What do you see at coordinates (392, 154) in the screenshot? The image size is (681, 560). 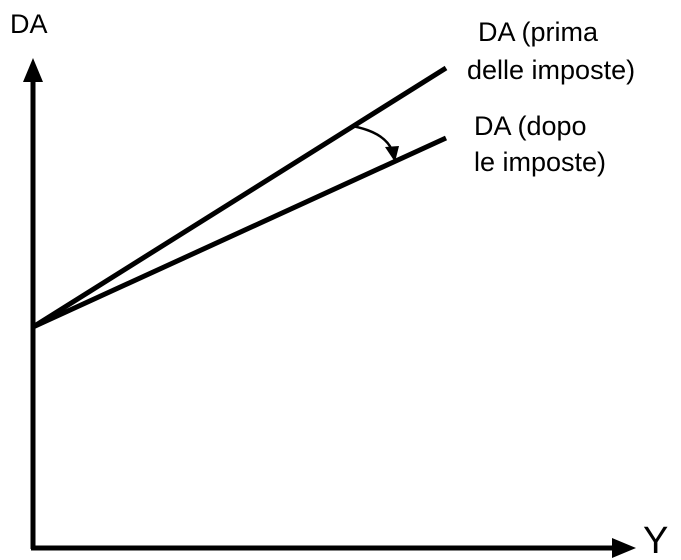 I see `rotation-arrowhead` at bounding box center [392, 154].